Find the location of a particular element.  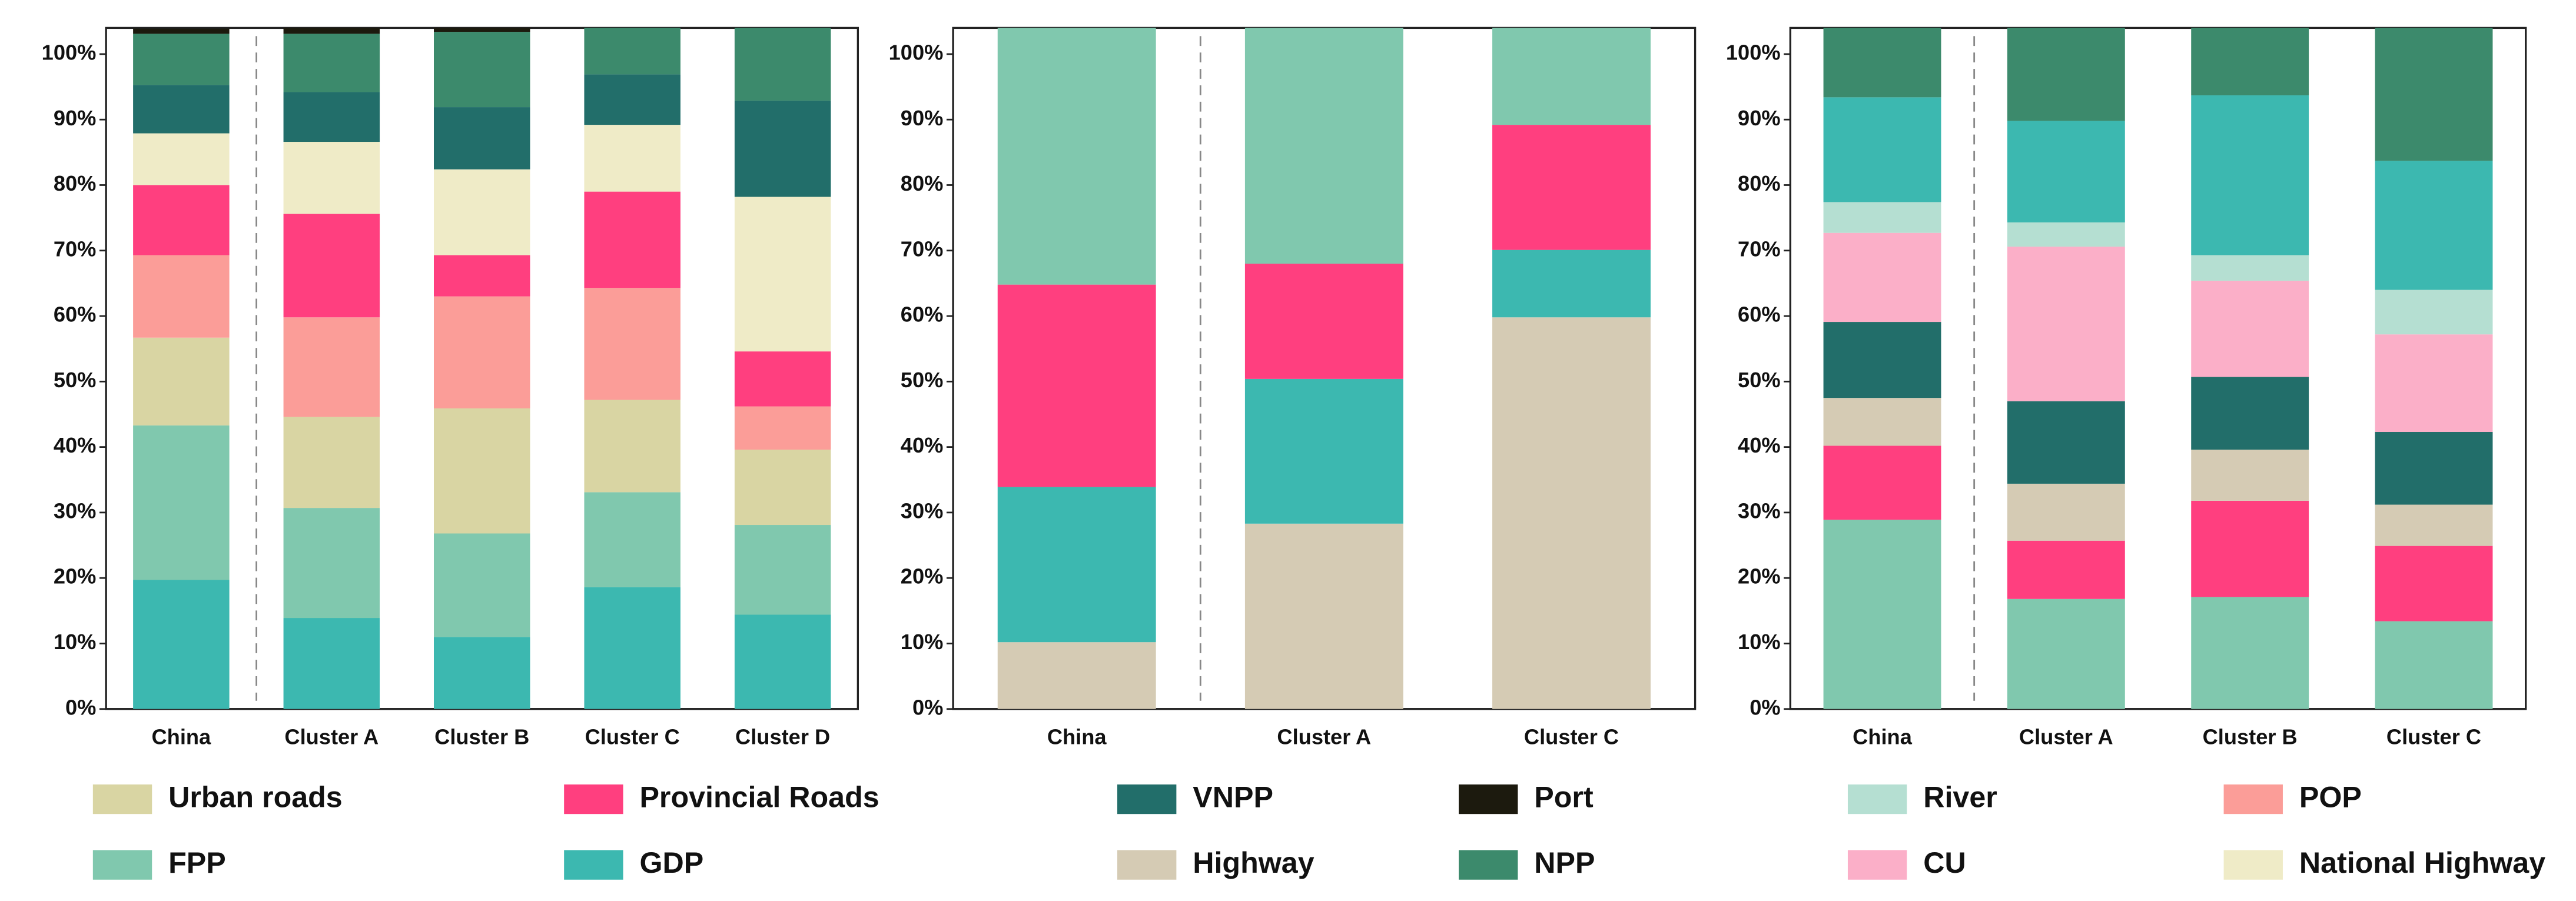

legend-label: GDP is located at coordinates (671, 863).